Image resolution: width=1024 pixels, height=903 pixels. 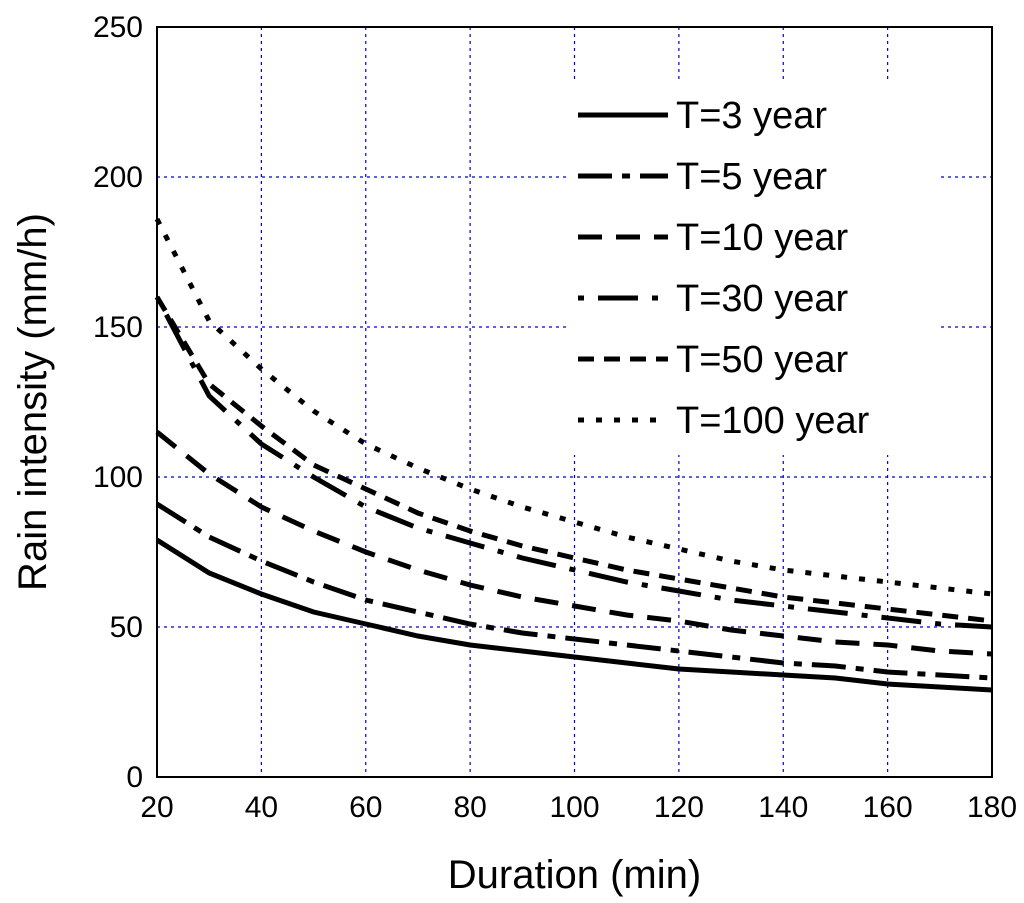 I want to click on legend-label: T=5 year, so click(x=751, y=177).